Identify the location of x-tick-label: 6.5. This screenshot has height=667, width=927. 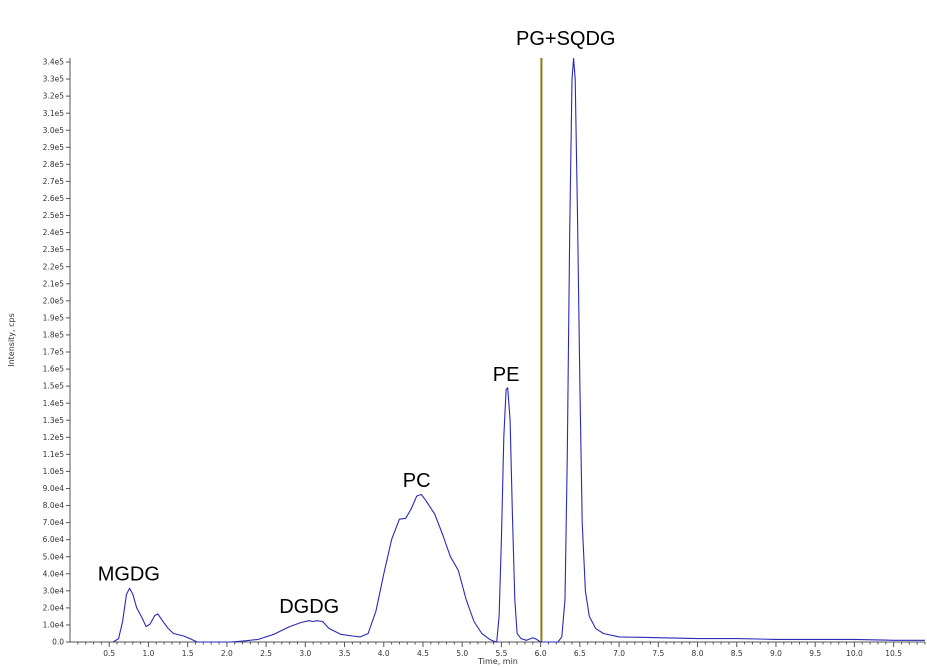
(580, 653).